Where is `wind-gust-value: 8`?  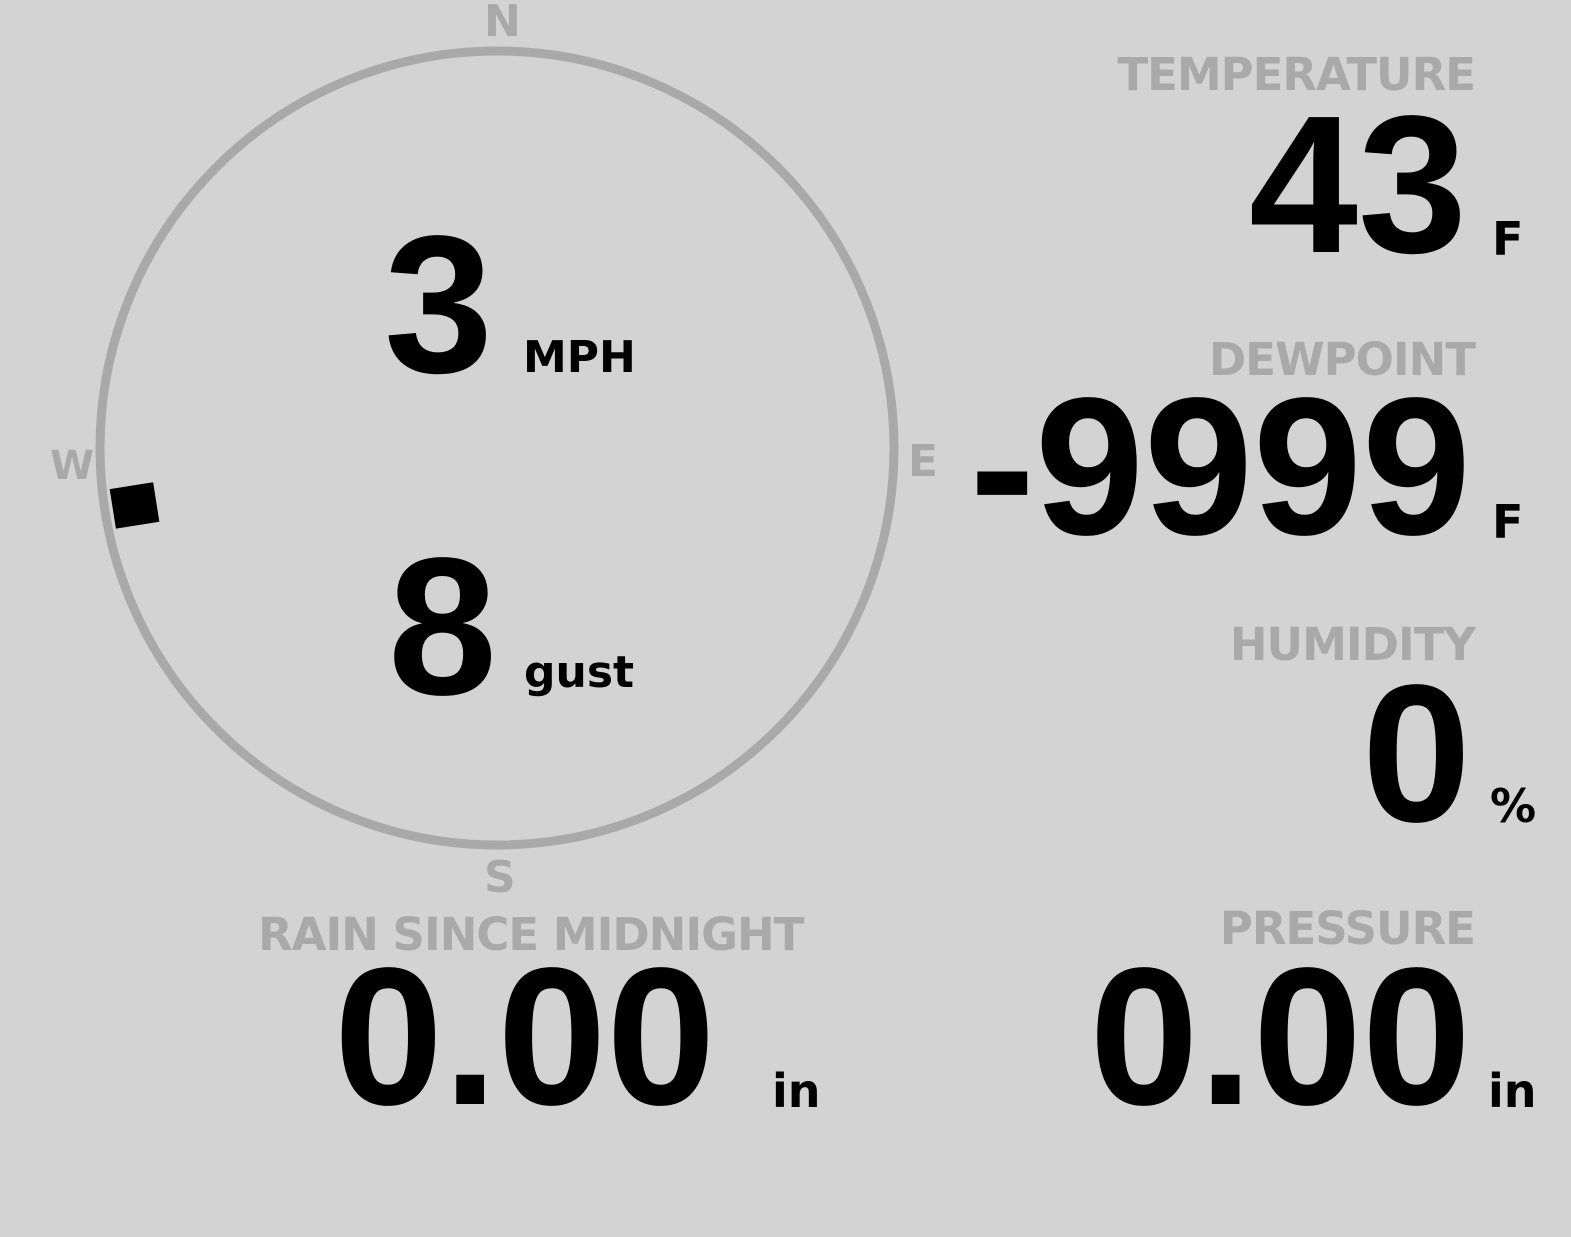 wind-gust-value: 8 is located at coordinates (443, 626).